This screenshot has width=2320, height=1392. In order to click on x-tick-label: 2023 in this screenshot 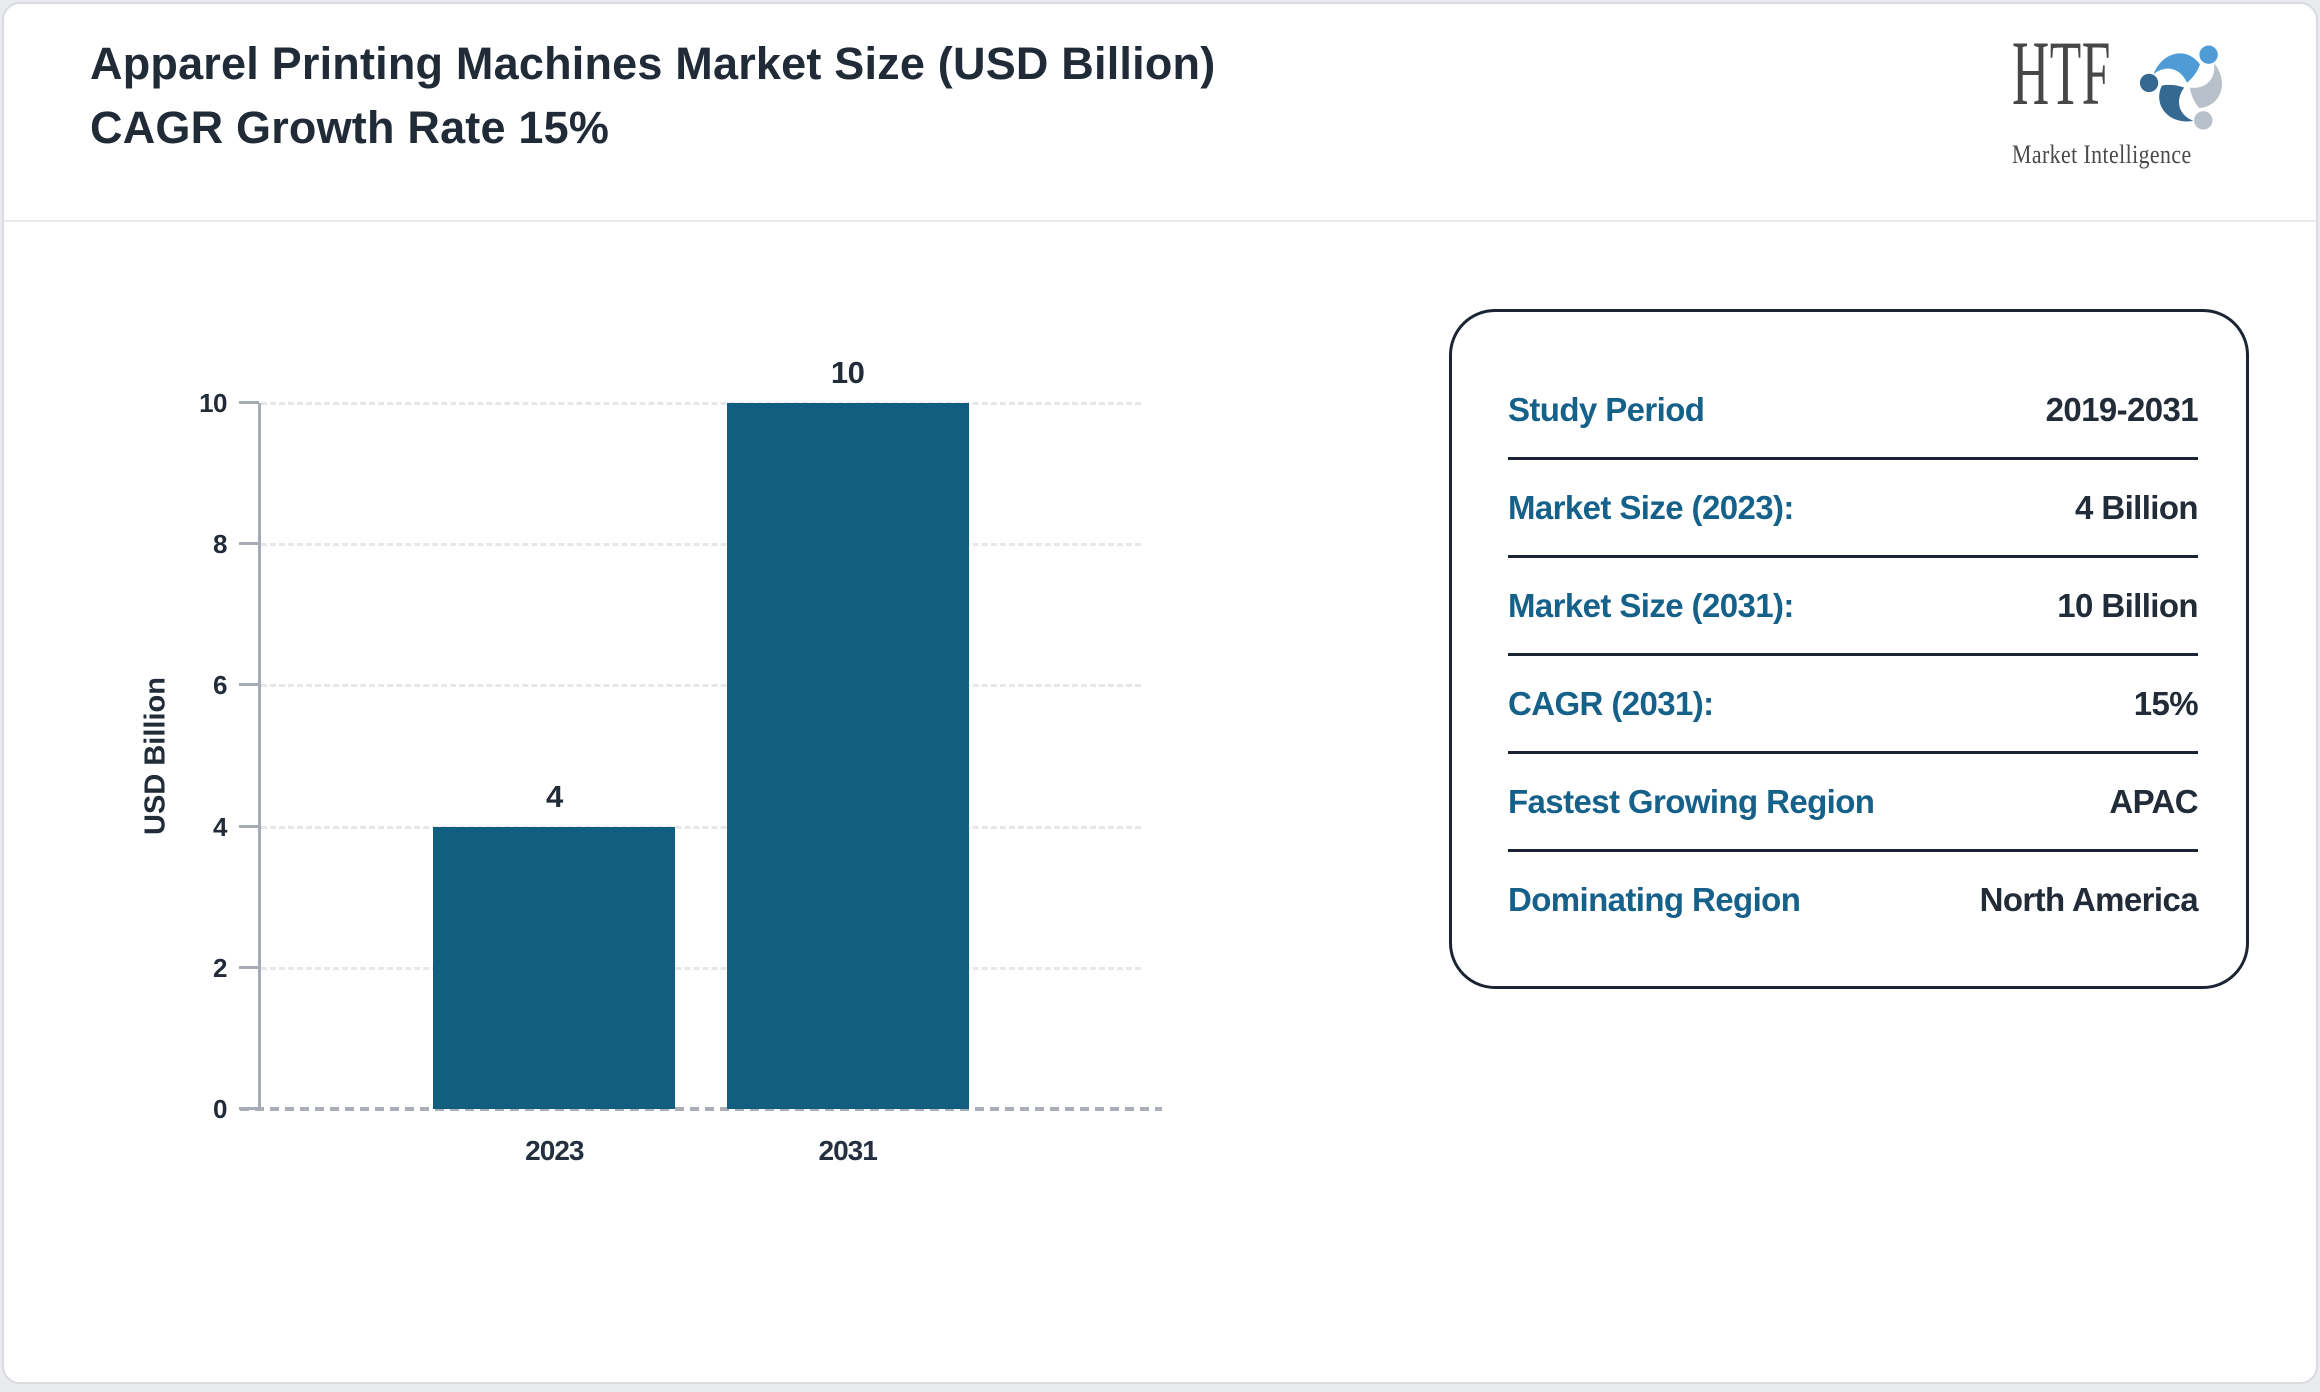, I will do `click(554, 1150)`.